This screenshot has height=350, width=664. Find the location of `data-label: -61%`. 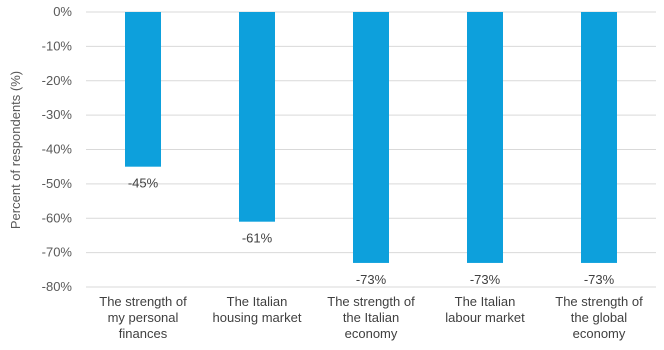

data-label: -61% is located at coordinates (257, 238).